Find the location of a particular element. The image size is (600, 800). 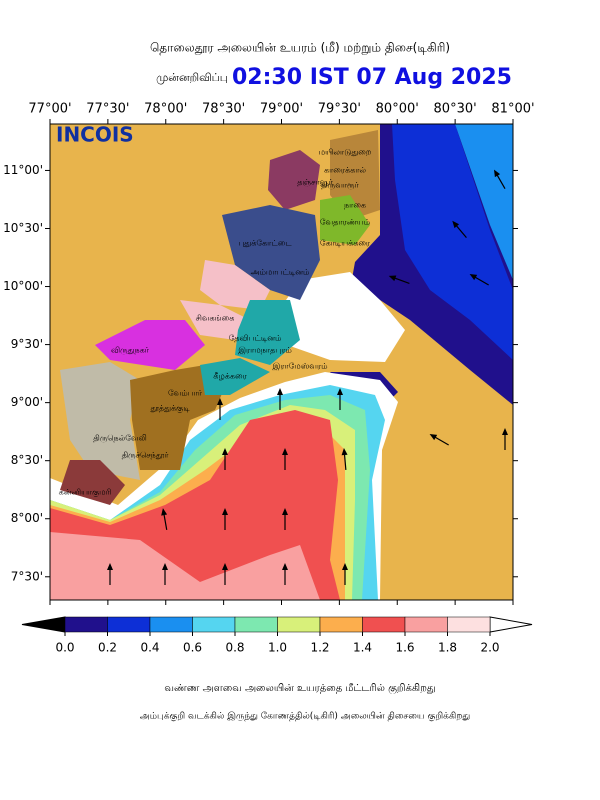

lat-label: 9°30' is located at coordinates (27, 344).